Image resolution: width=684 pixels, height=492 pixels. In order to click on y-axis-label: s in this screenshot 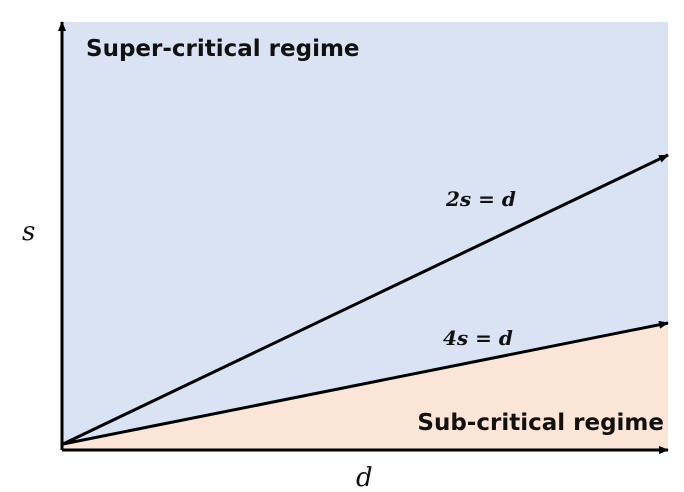, I will do `click(28, 232)`.